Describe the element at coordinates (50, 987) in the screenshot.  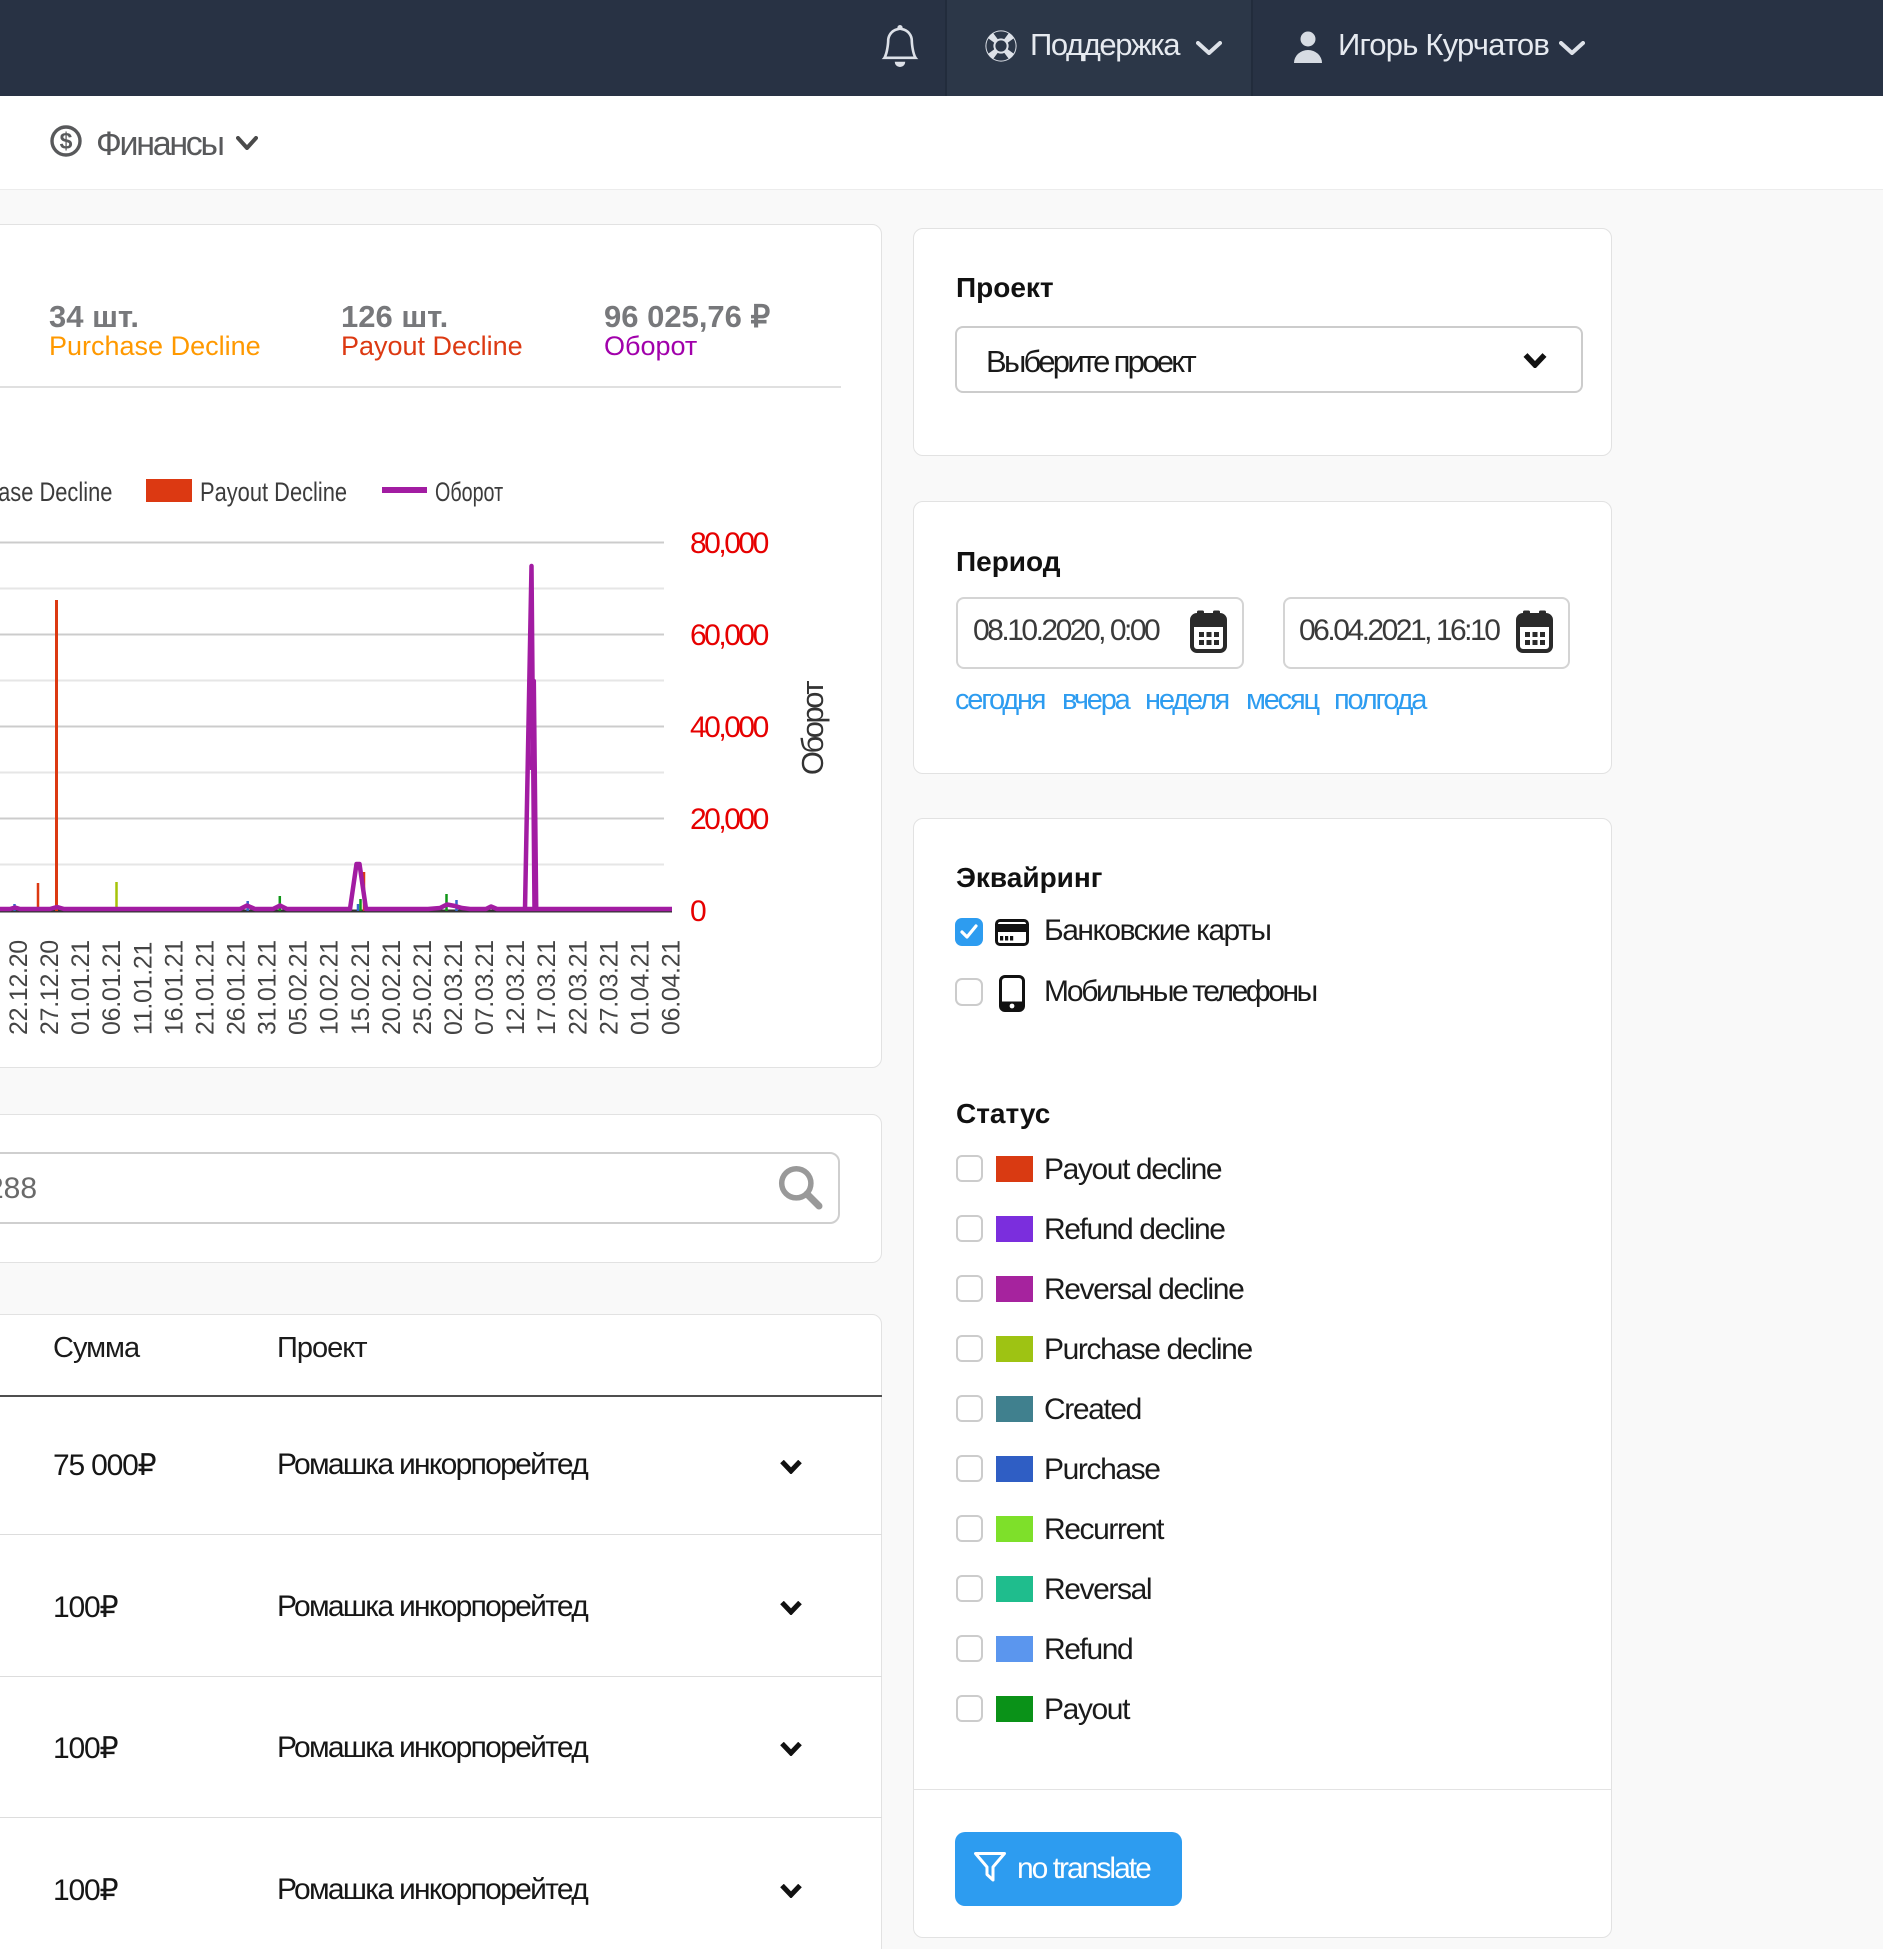
I see `svg-text: 27.12.20` at that location.